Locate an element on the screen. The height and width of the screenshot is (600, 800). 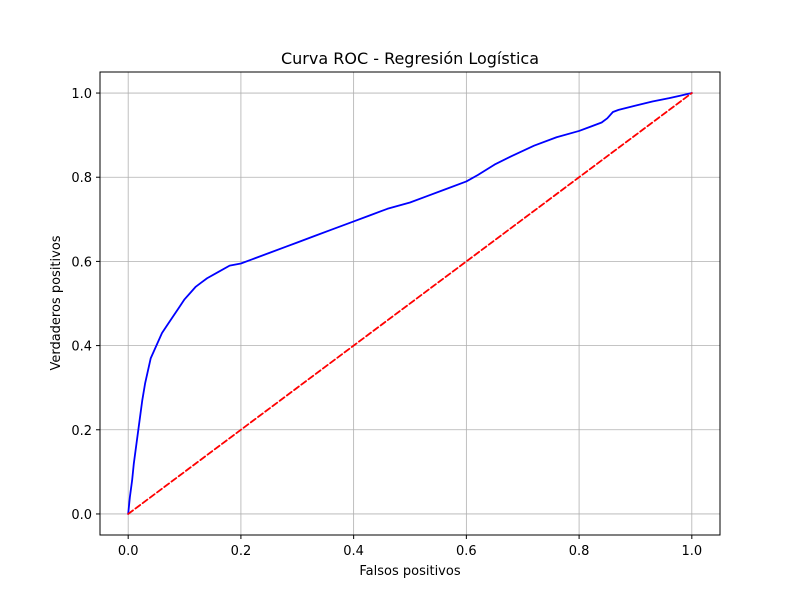
y-tick-label: 0.4 is located at coordinates (81, 347).